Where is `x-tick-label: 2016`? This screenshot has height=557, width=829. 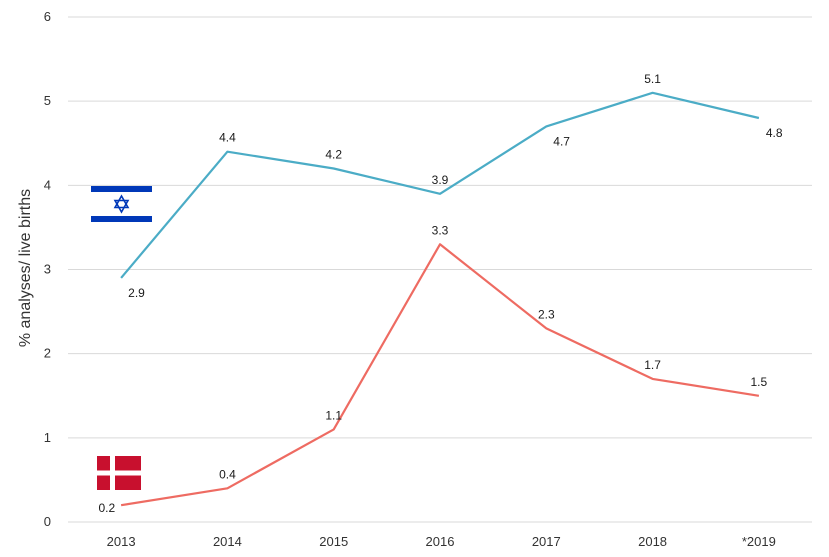
x-tick-label: 2016 is located at coordinates (440, 541).